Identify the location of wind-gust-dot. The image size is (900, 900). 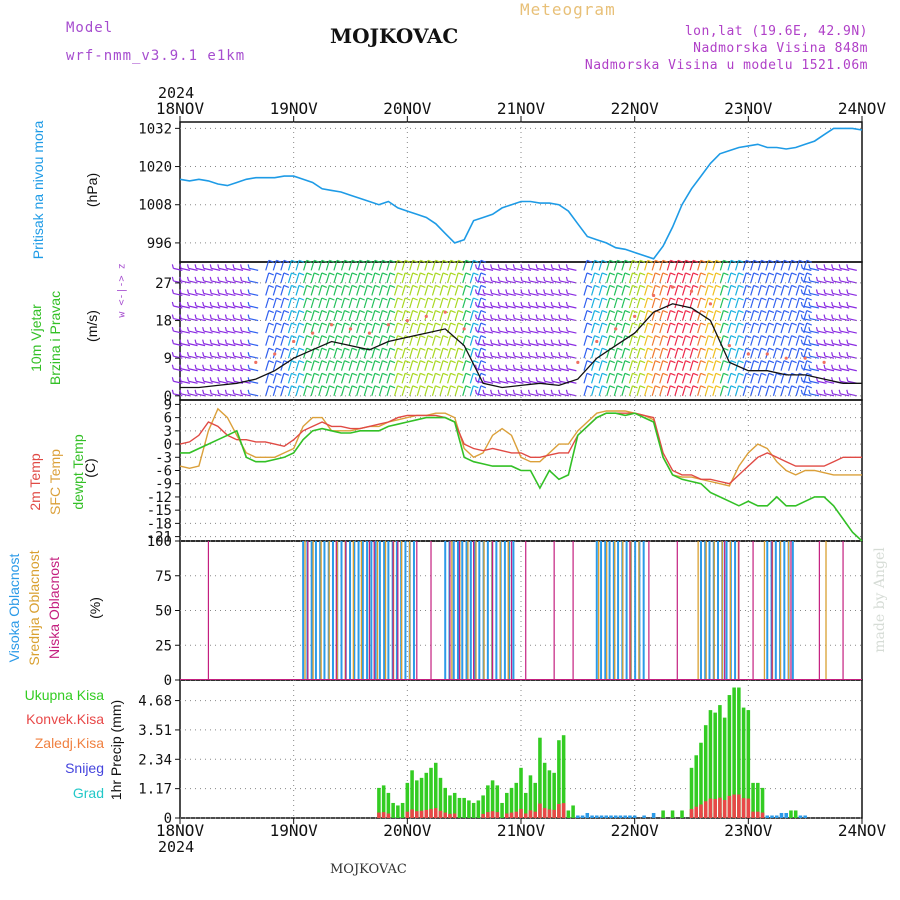
(256, 362).